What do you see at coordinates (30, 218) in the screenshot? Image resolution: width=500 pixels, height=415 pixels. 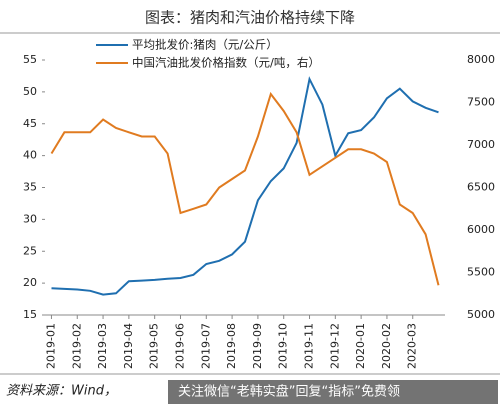 I see `y-tick-label: 30` at bounding box center [30, 218].